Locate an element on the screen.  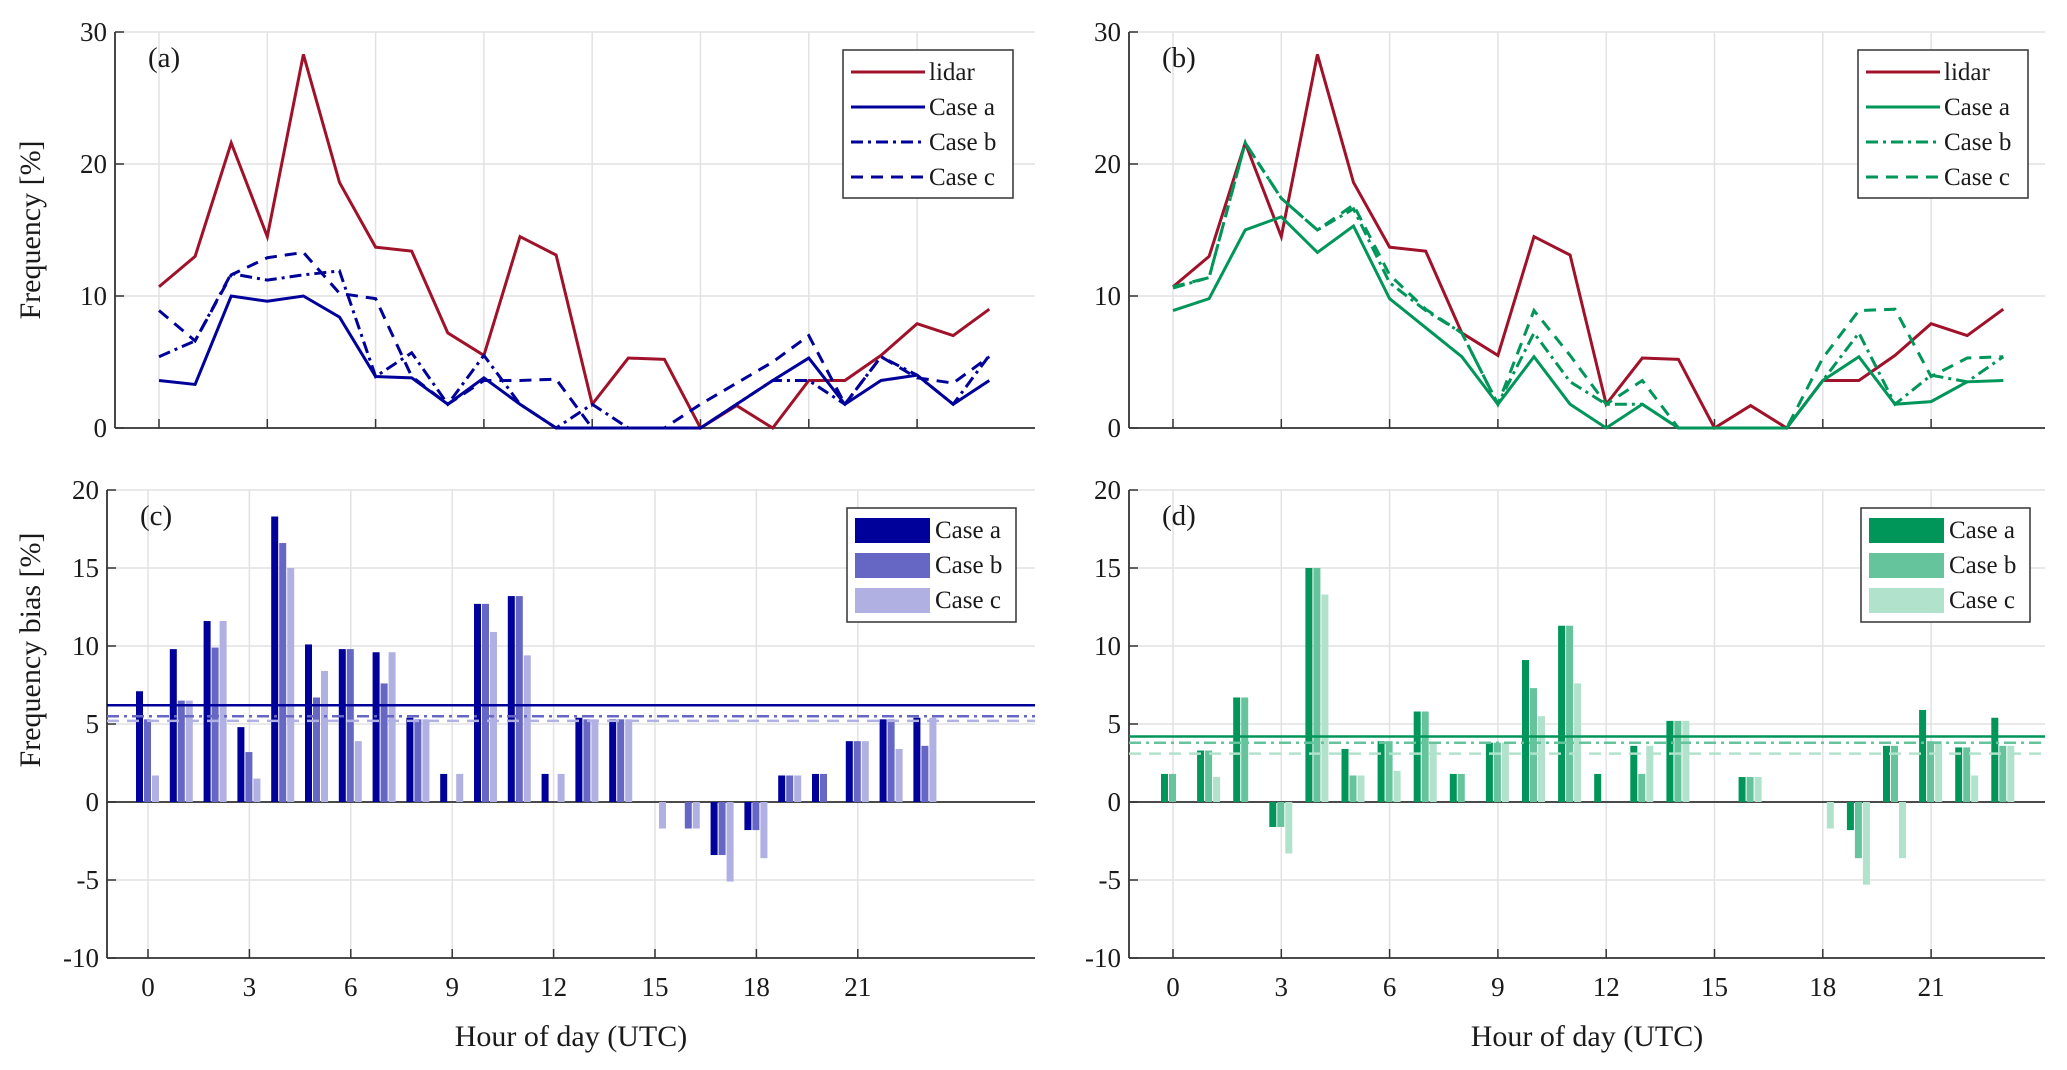
series-line-case-c is located at coordinates (1588, 284).